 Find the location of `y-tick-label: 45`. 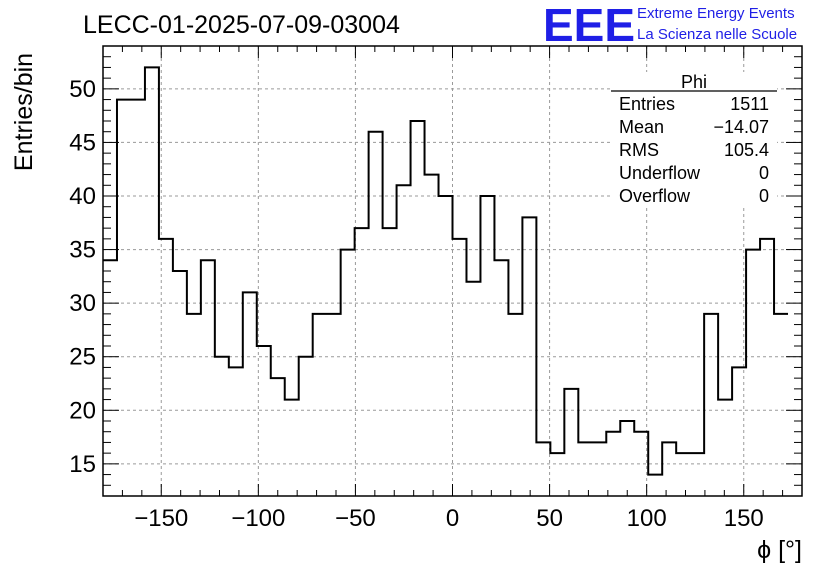

y-tick-label: 45 is located at coordinates (82, 142).